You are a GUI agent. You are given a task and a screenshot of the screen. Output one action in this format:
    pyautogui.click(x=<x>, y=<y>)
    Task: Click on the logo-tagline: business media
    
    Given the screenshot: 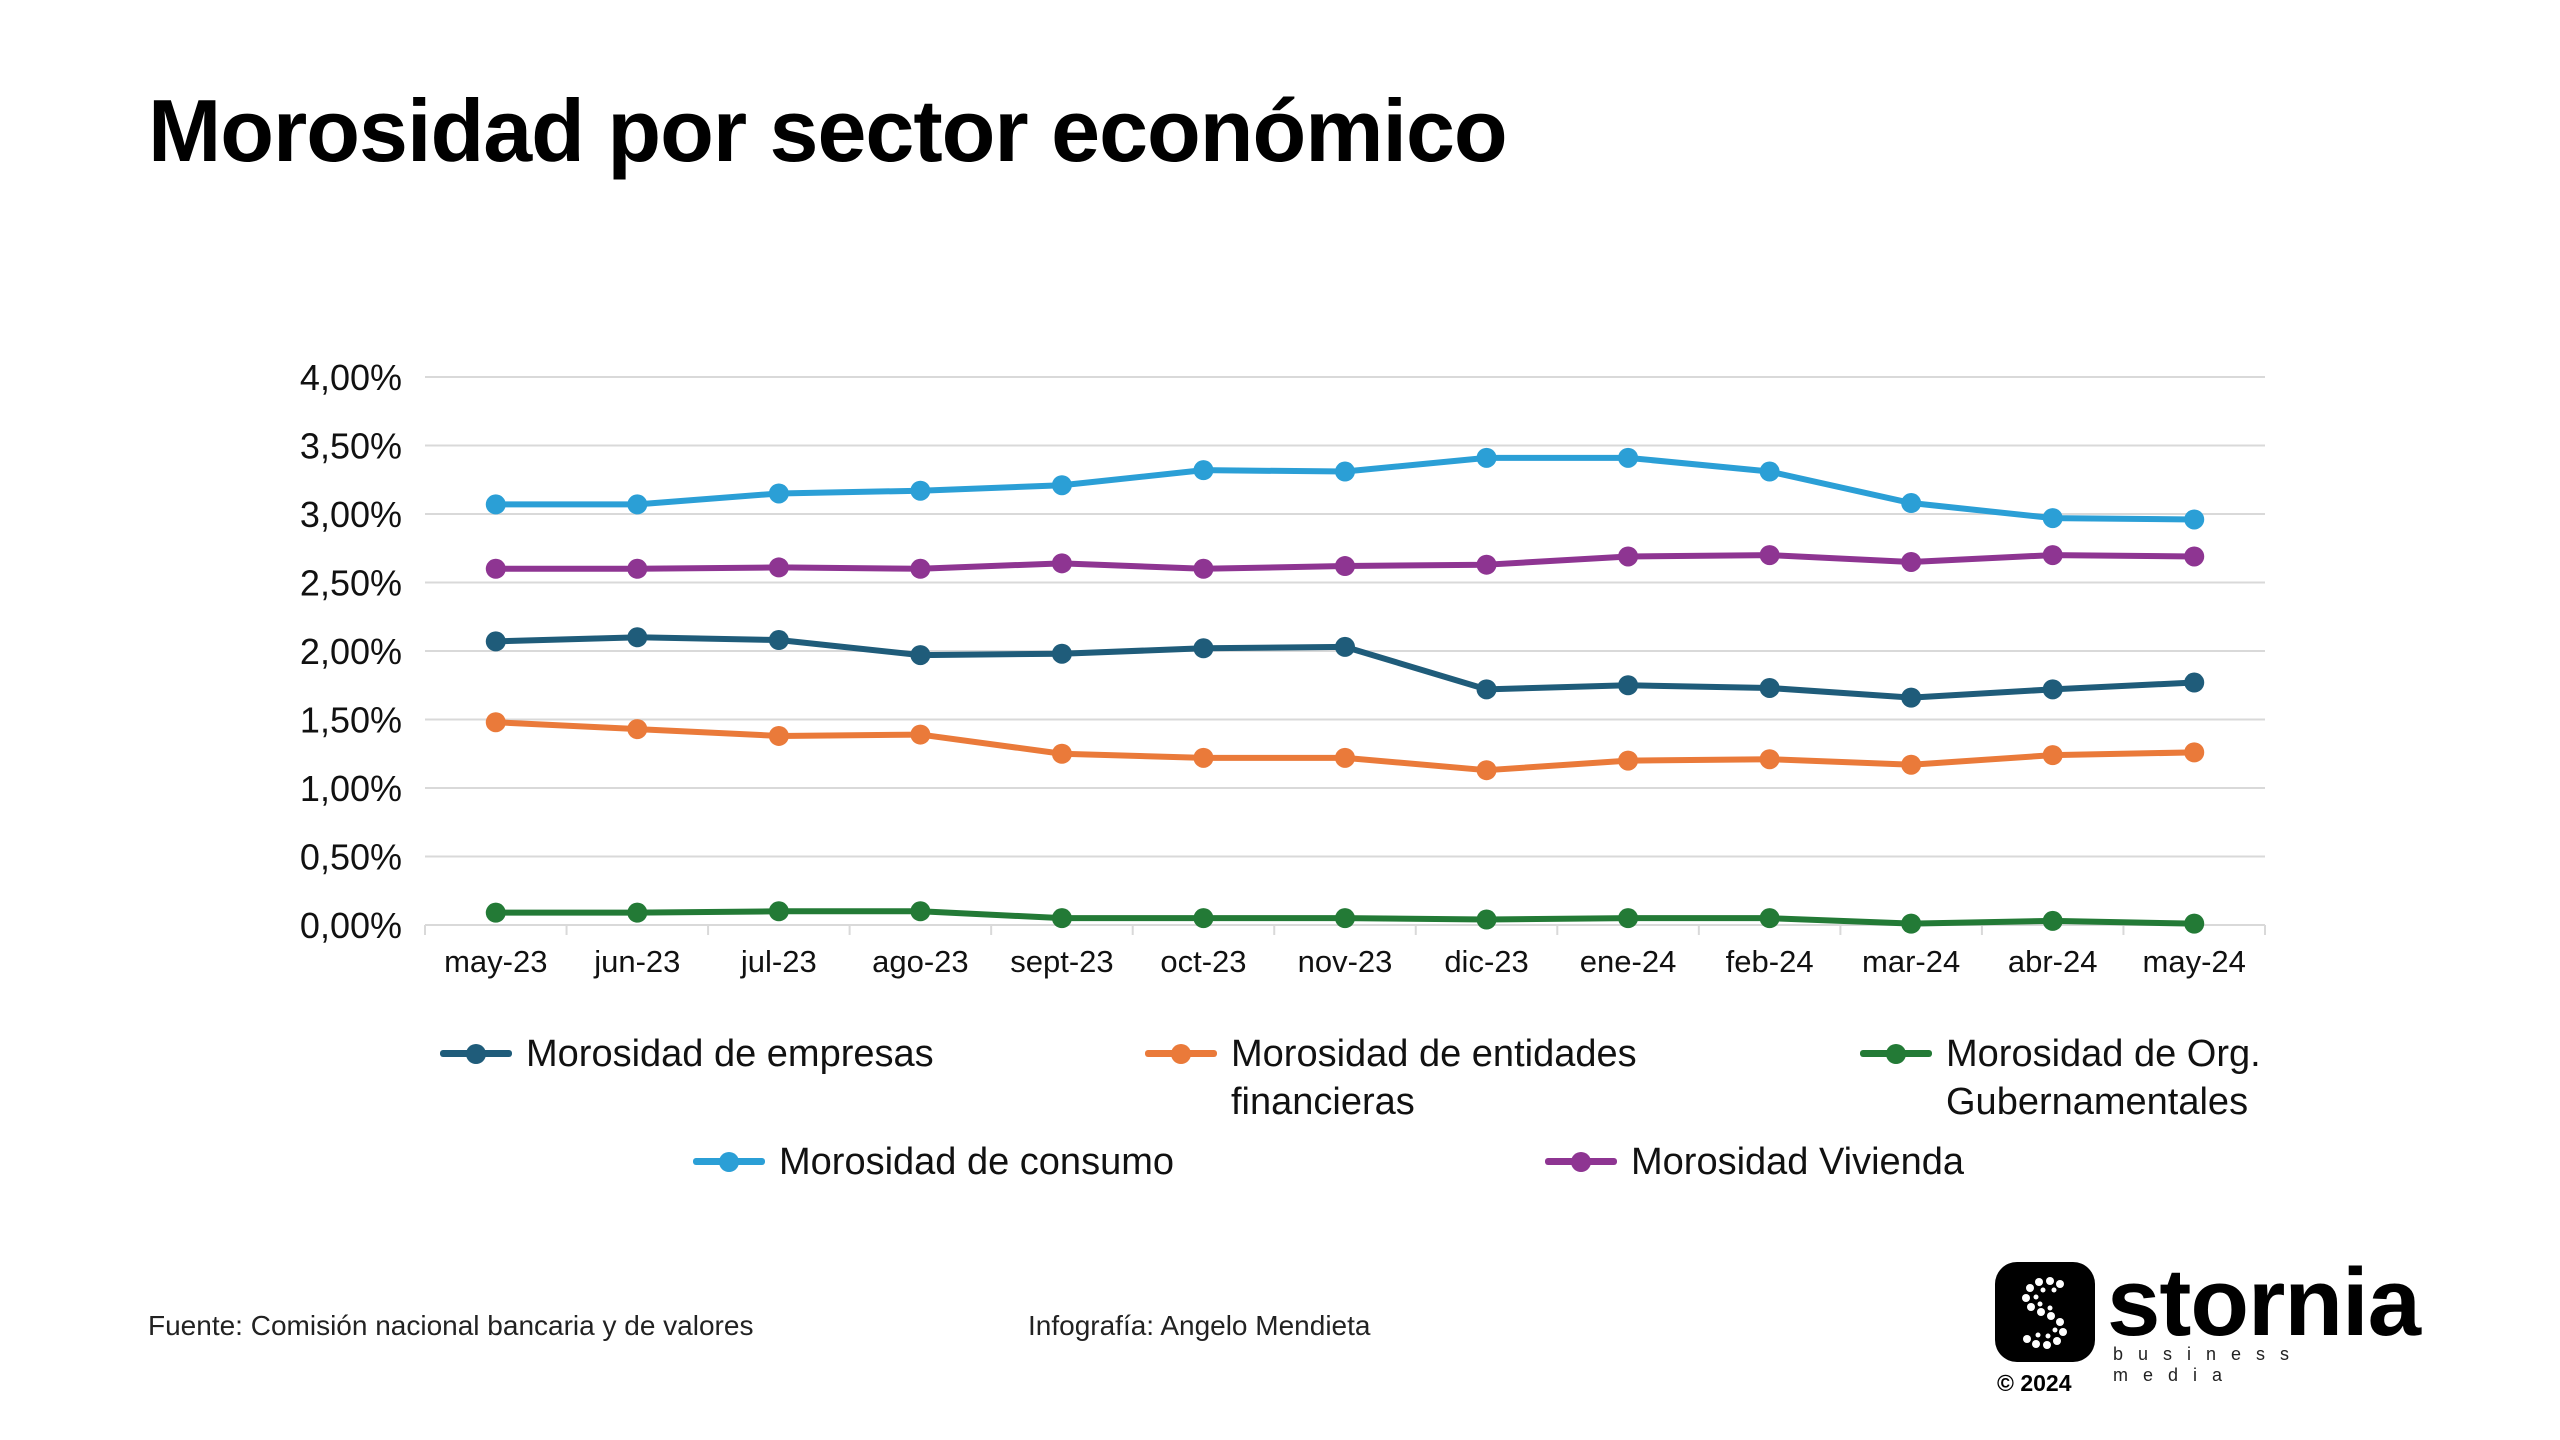 What is the action you would take?
    pyautogui.click(x=2209, y=1364)
    